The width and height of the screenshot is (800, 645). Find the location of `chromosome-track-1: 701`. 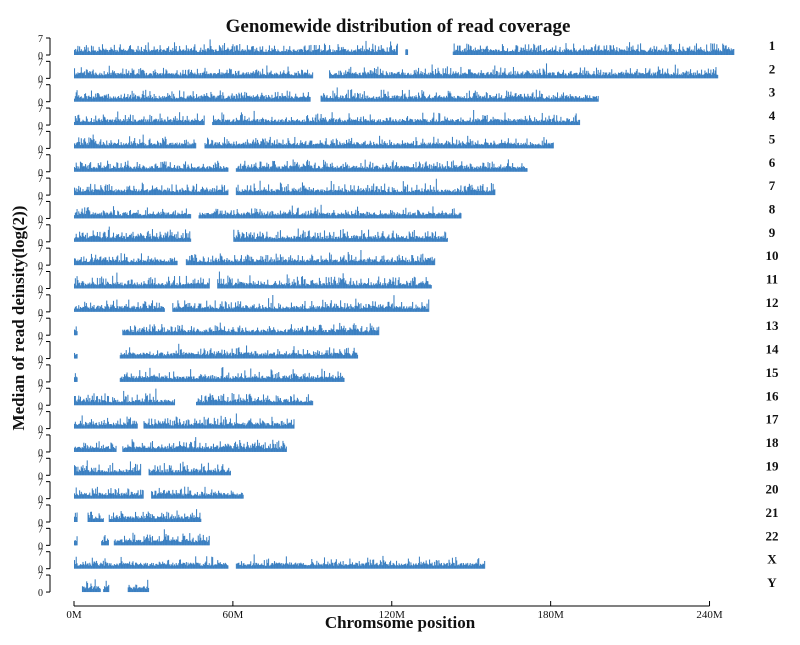

chromosome-track-1: 701 is located at coordinates (406, 48).